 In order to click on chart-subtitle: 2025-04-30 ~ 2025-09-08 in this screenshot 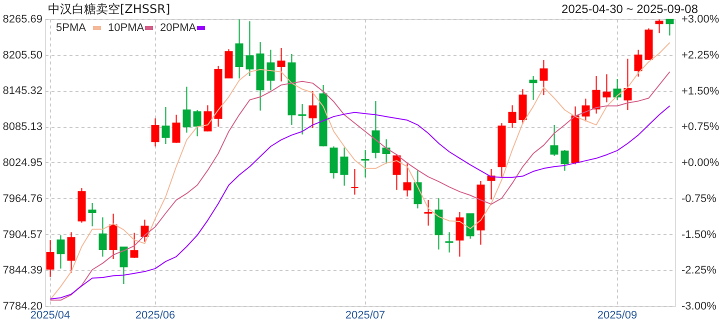, I will do `click(630, 9)`.